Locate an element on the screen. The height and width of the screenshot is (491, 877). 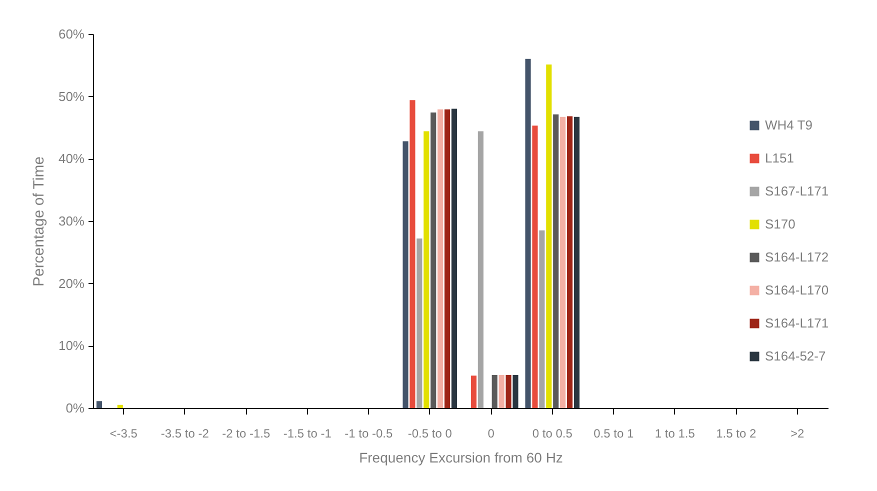
x-tick-label: -1.5 to -1 is located at coordinates (307, 433).